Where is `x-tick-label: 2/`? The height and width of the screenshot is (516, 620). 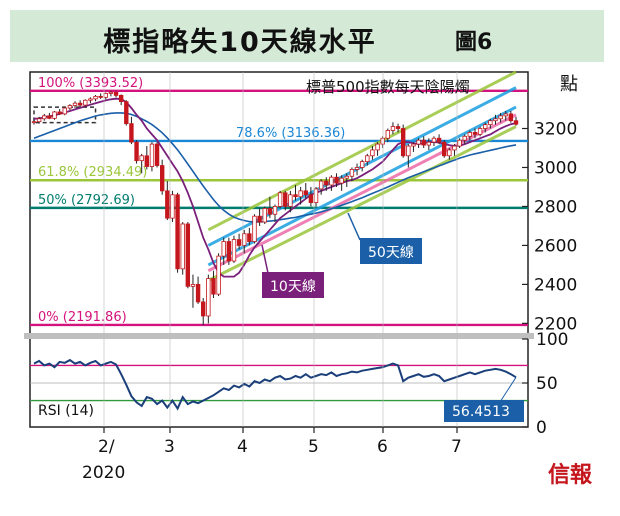 x-tick-label: 2/ is located at coordinates (106, 447).